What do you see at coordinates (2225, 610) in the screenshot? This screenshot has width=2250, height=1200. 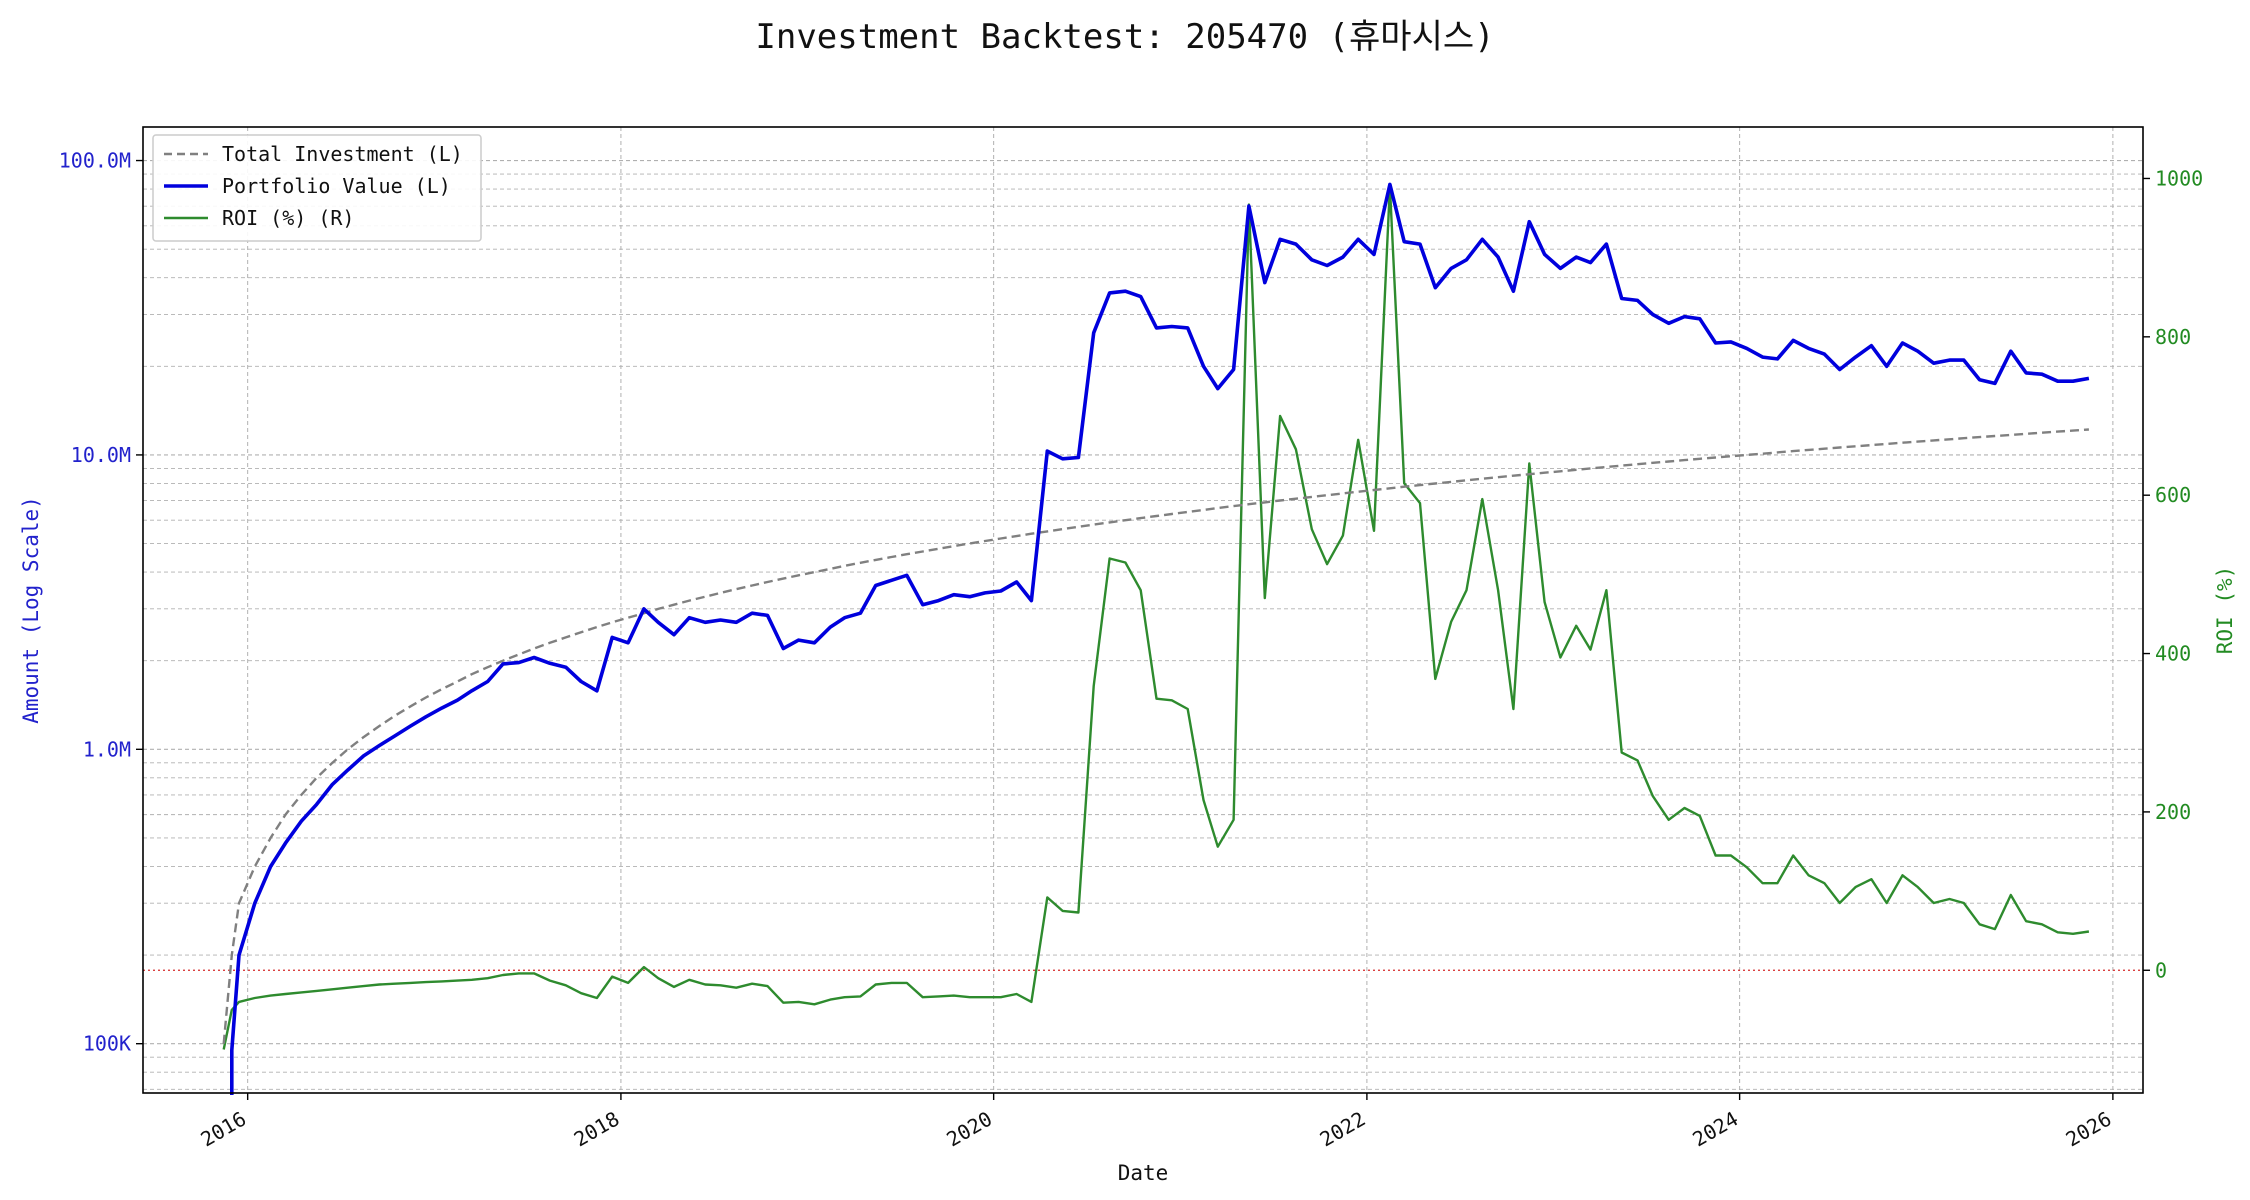 I see `right-axis-label: ROI (%)` at bounding box center [2225, 610].